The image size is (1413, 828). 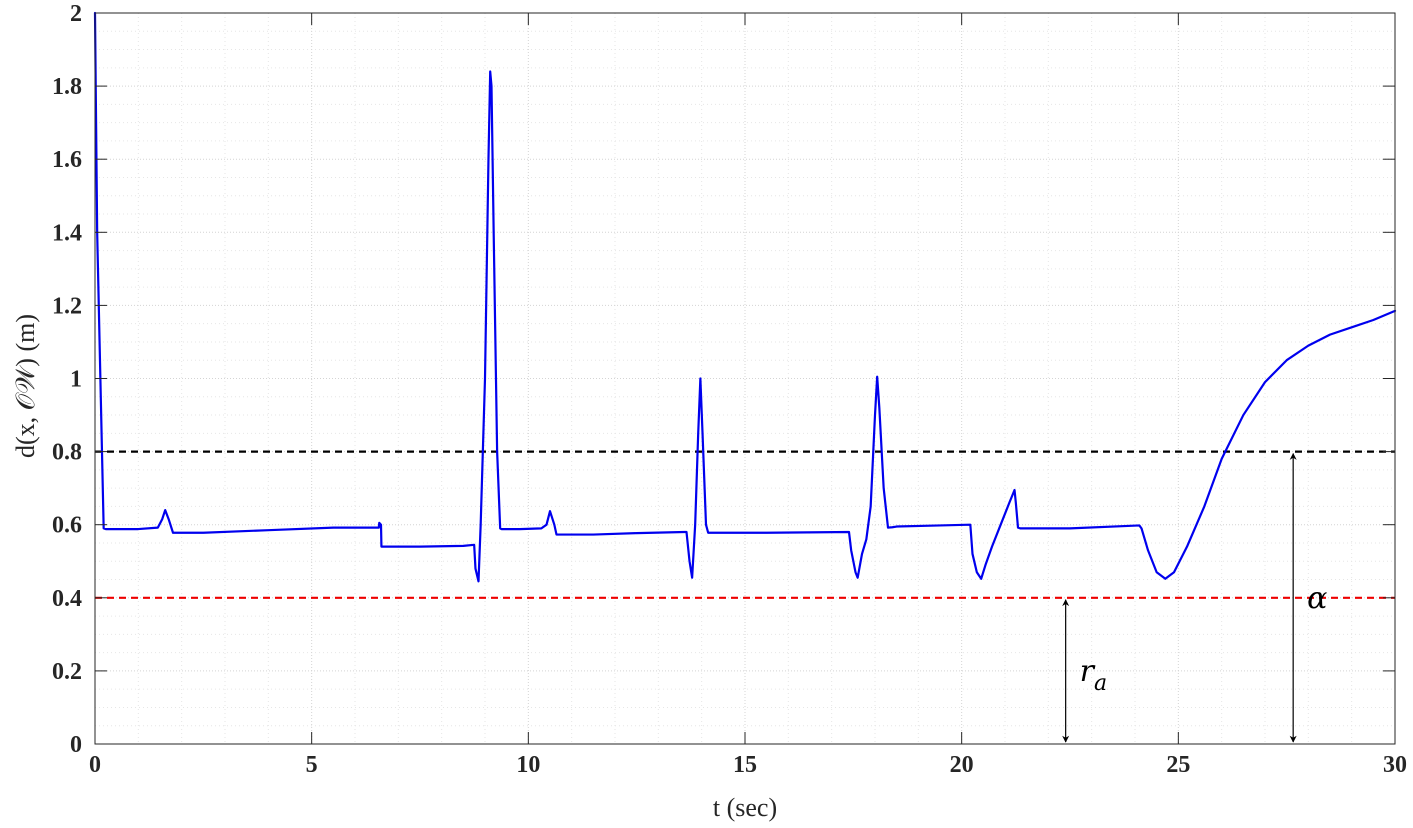 What do you see at coordinates (95, 765) in the screenshot?
I see `x-tick-label: 0` at bounding box center [95, 765].